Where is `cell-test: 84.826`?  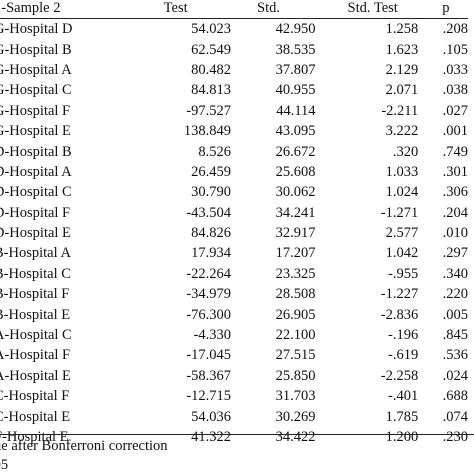 cell-test: 84.826 is located at coordinates (211, 233).